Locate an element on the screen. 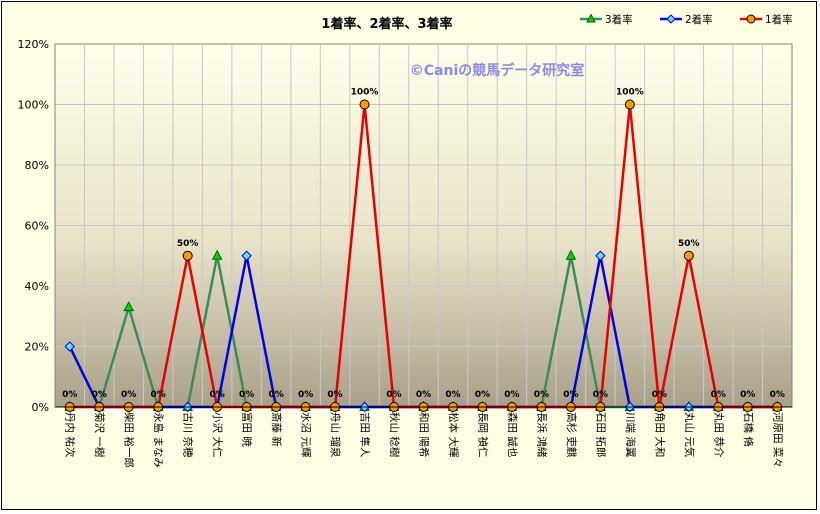 The width and height of the screenshot is (820, 514). x-tick-label: 高杉 吏麒 is located at coordinates (571, 435).